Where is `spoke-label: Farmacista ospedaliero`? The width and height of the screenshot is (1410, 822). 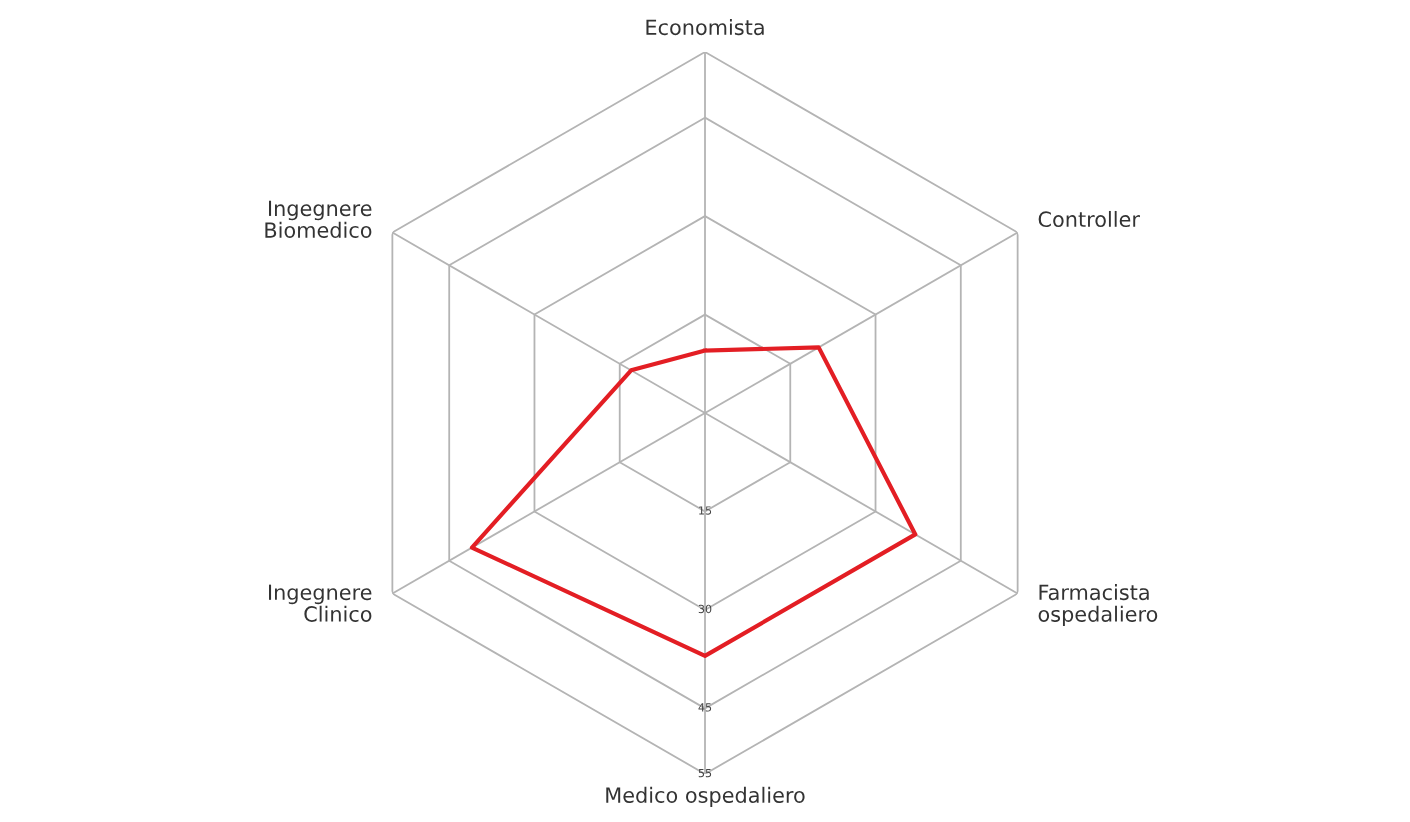
spoke-label: Farmacista ospedaliero is located at coordinates (1098, 605).